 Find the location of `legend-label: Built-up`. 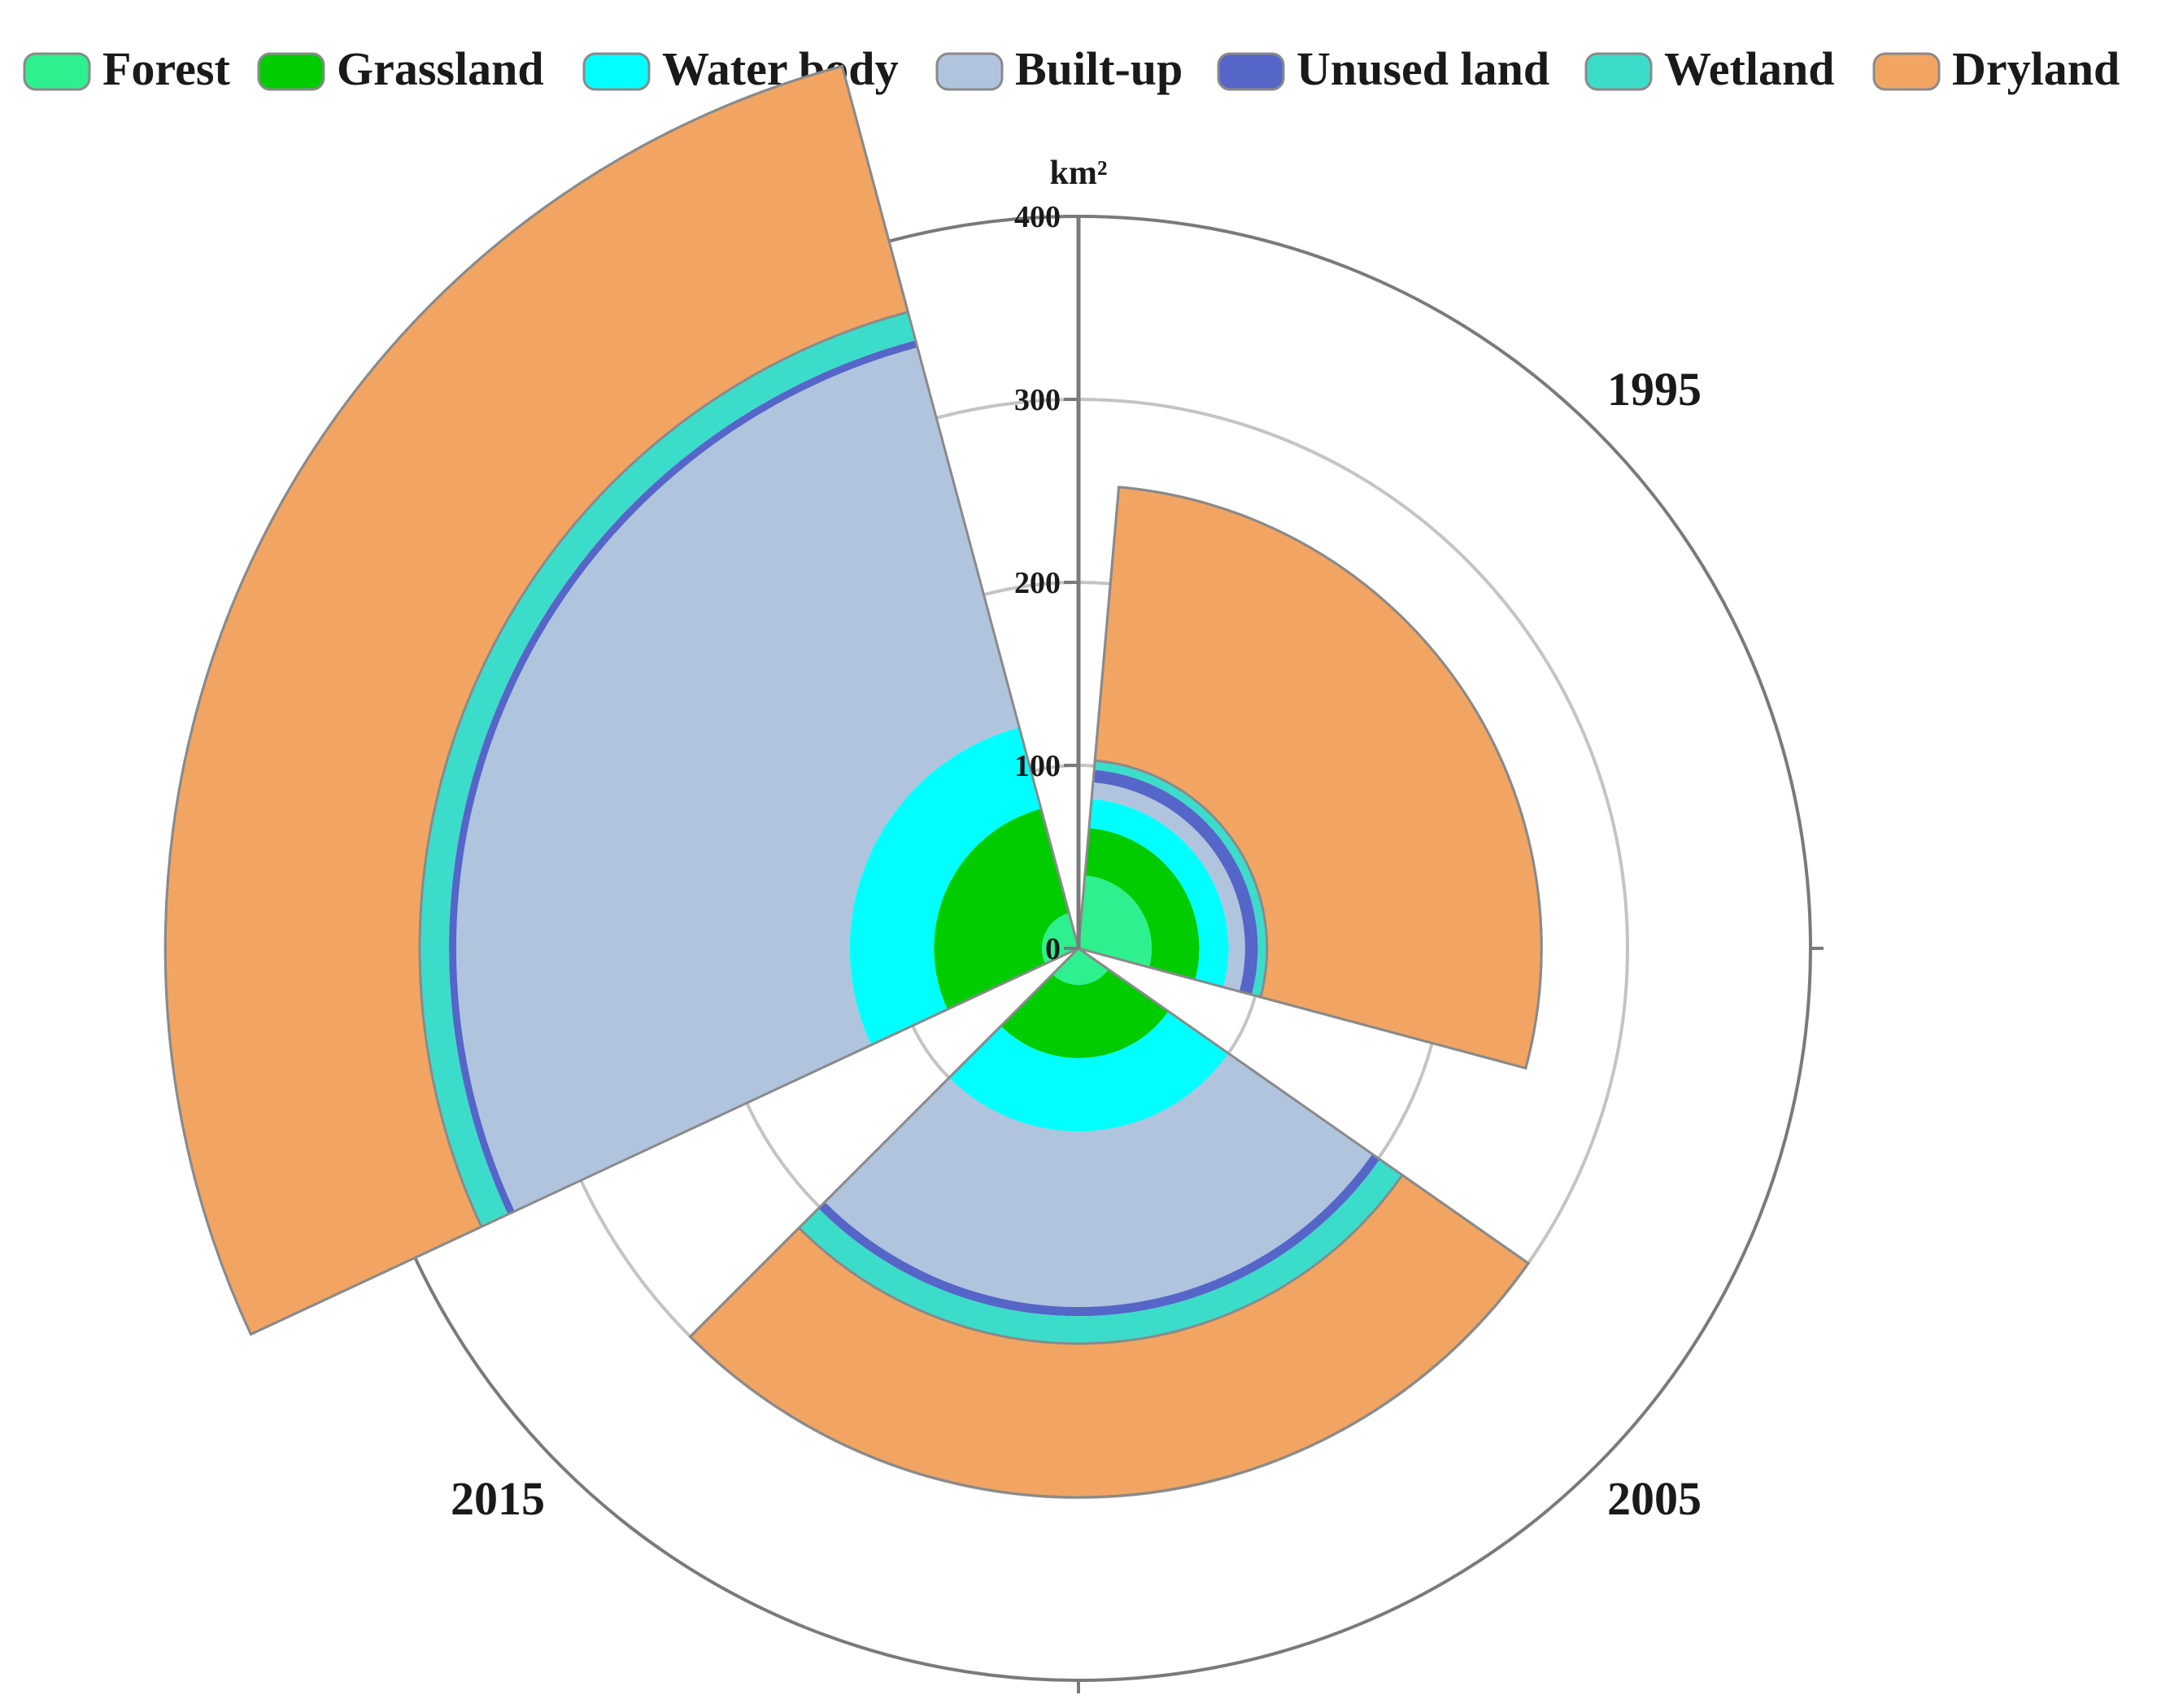

legend-label: Built-up is located at coordinates (1099, 68).